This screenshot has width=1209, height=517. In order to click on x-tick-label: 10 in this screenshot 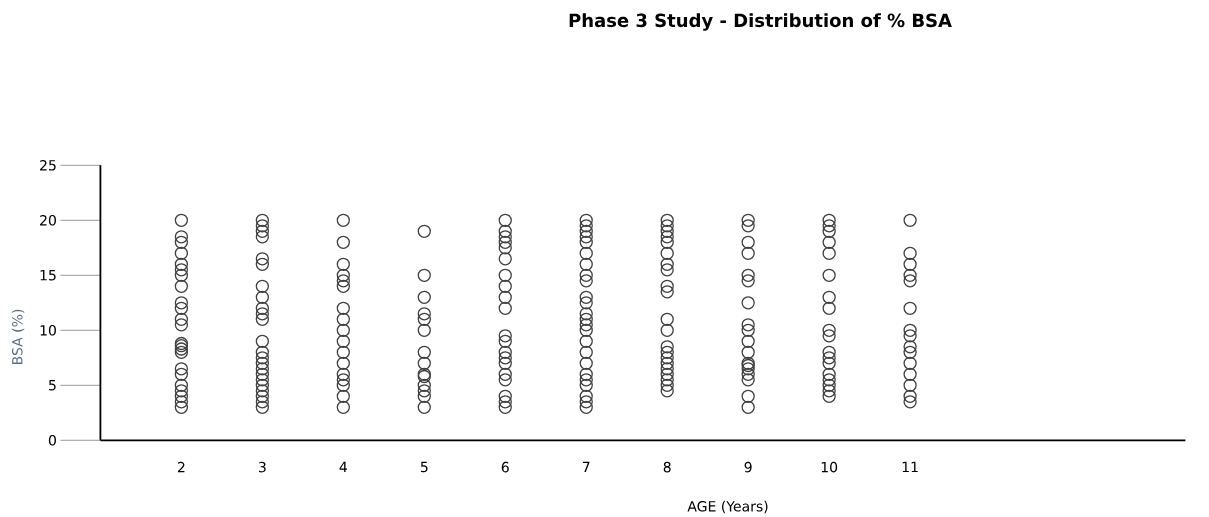, I will do `click(829, 467)`.